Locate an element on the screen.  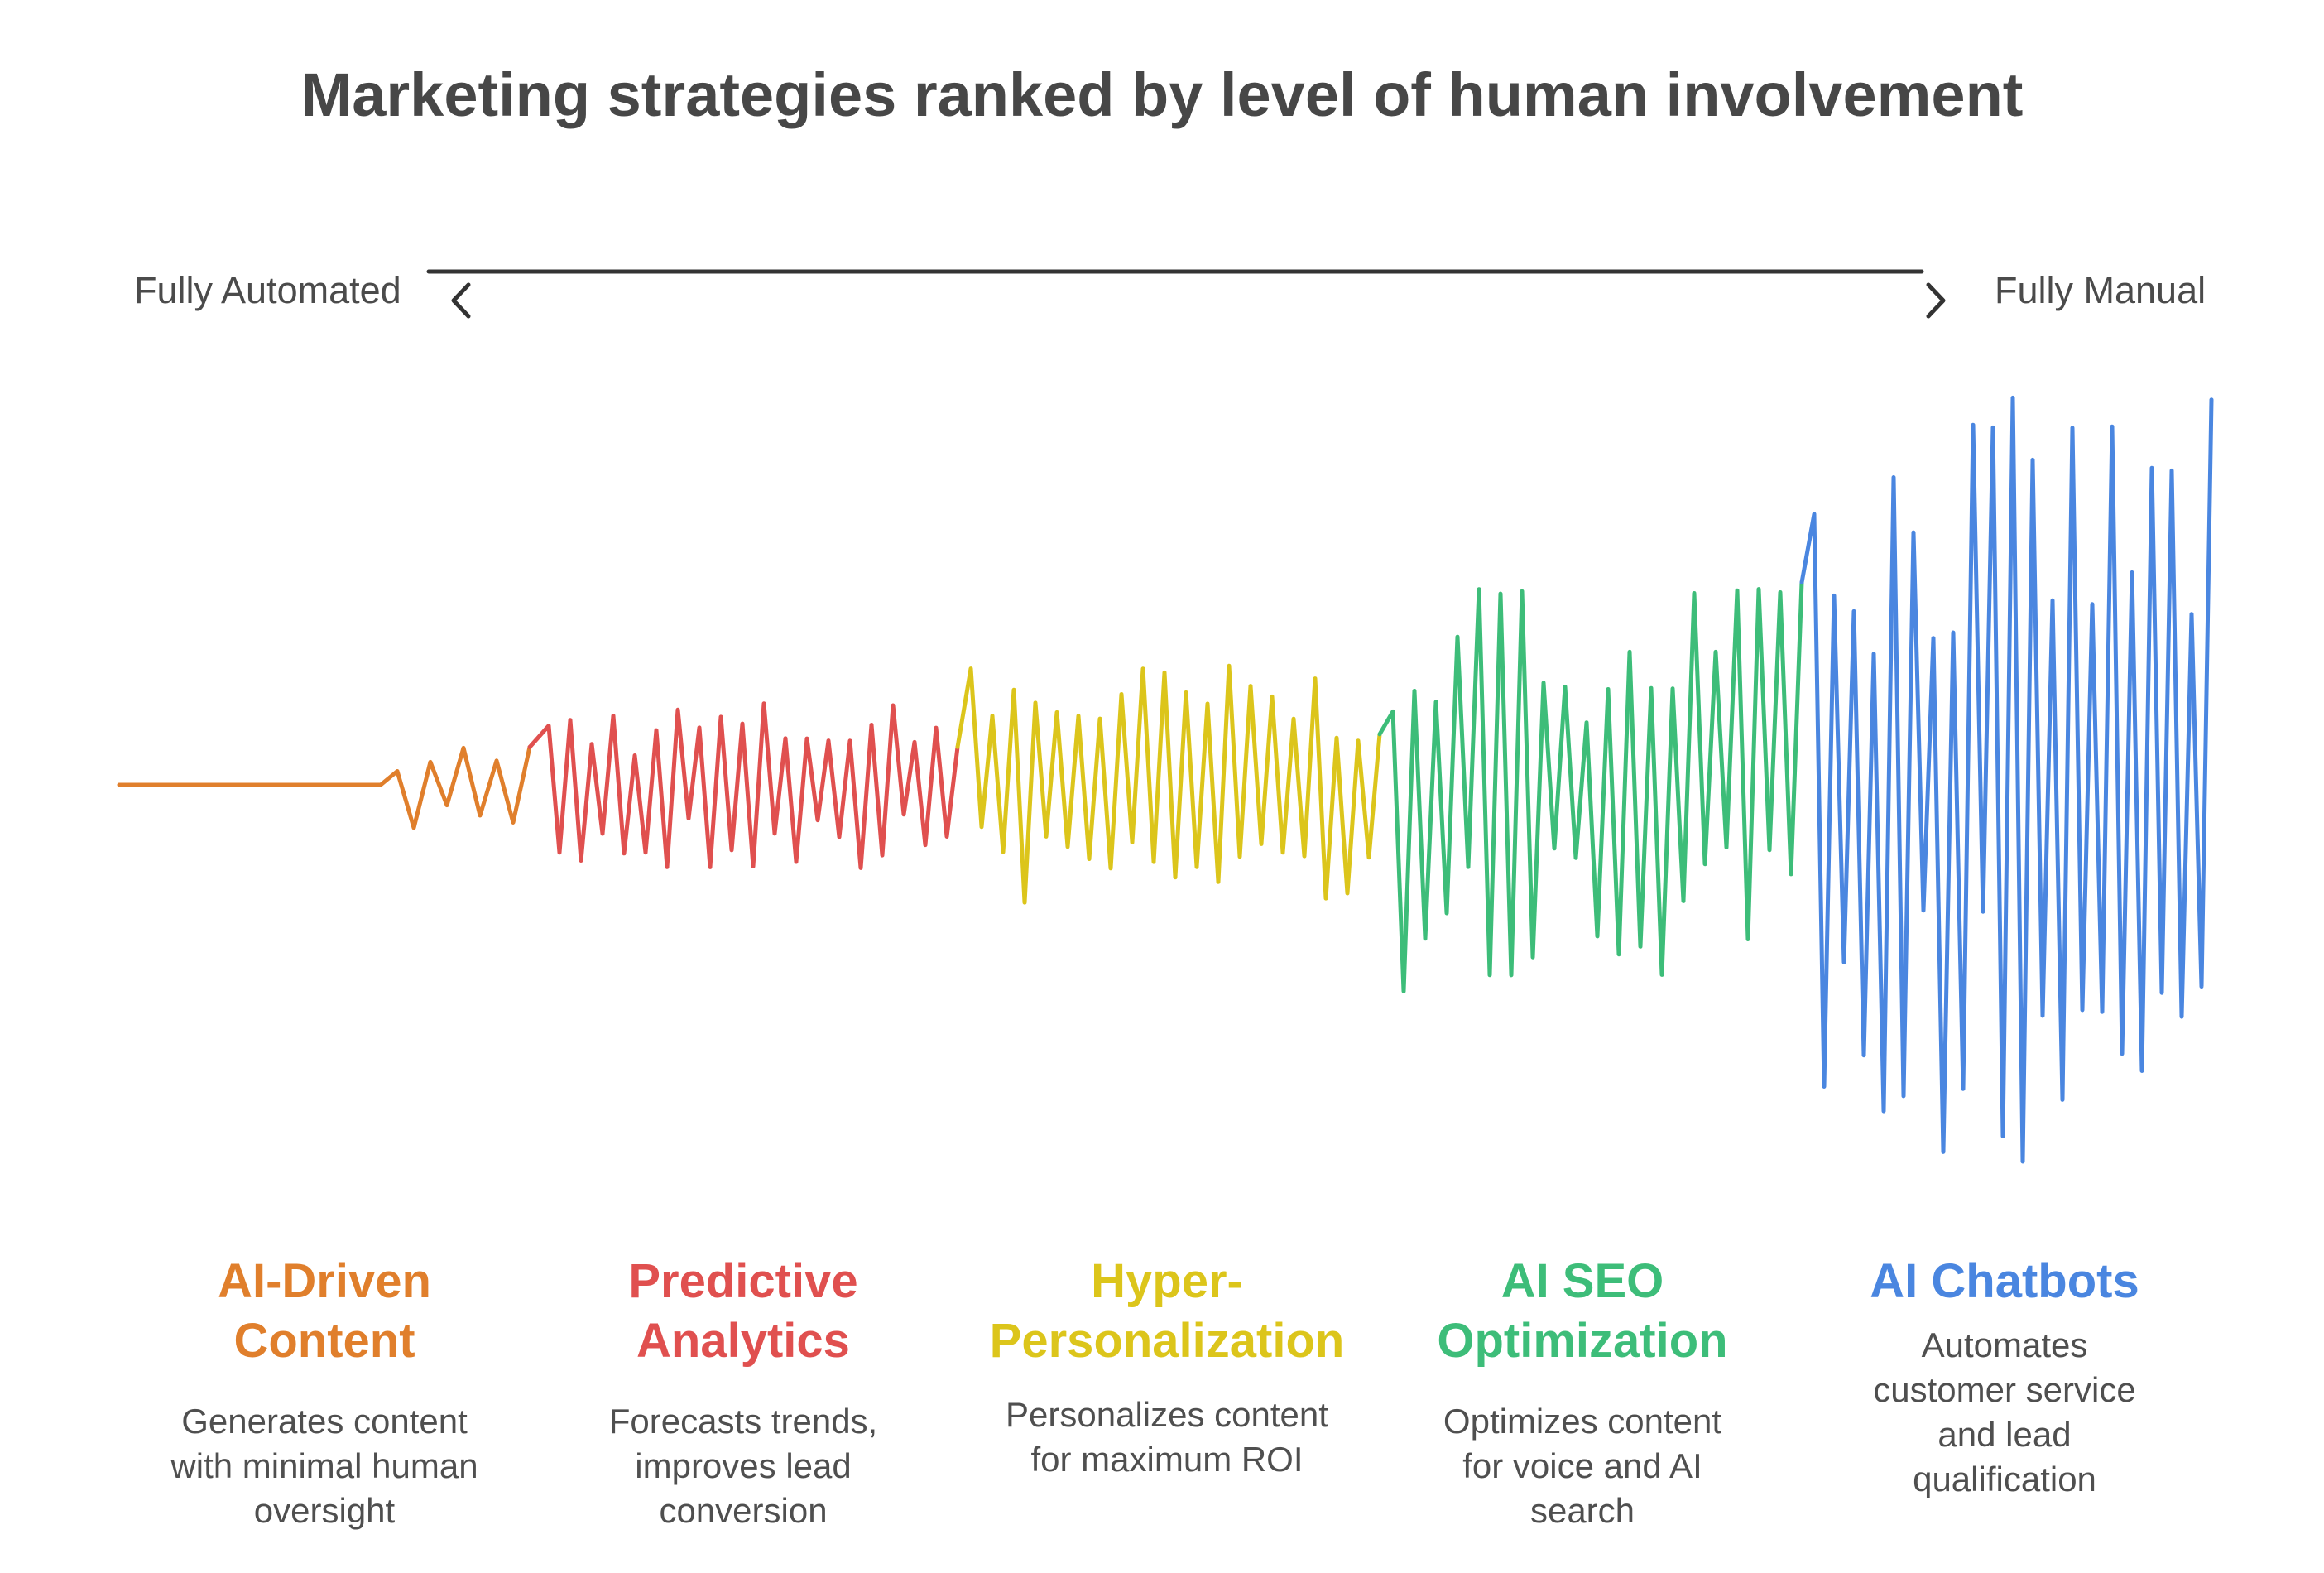
strategy-title-line: Personalization is located at coordinates (1167, 1341).